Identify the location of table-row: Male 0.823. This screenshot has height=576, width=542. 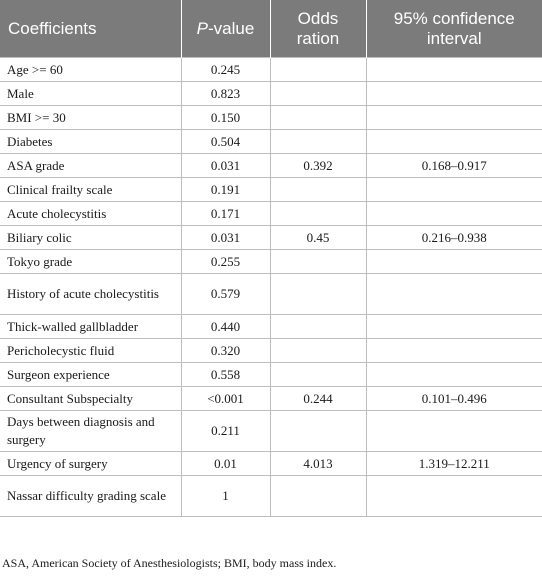
(271, 93).